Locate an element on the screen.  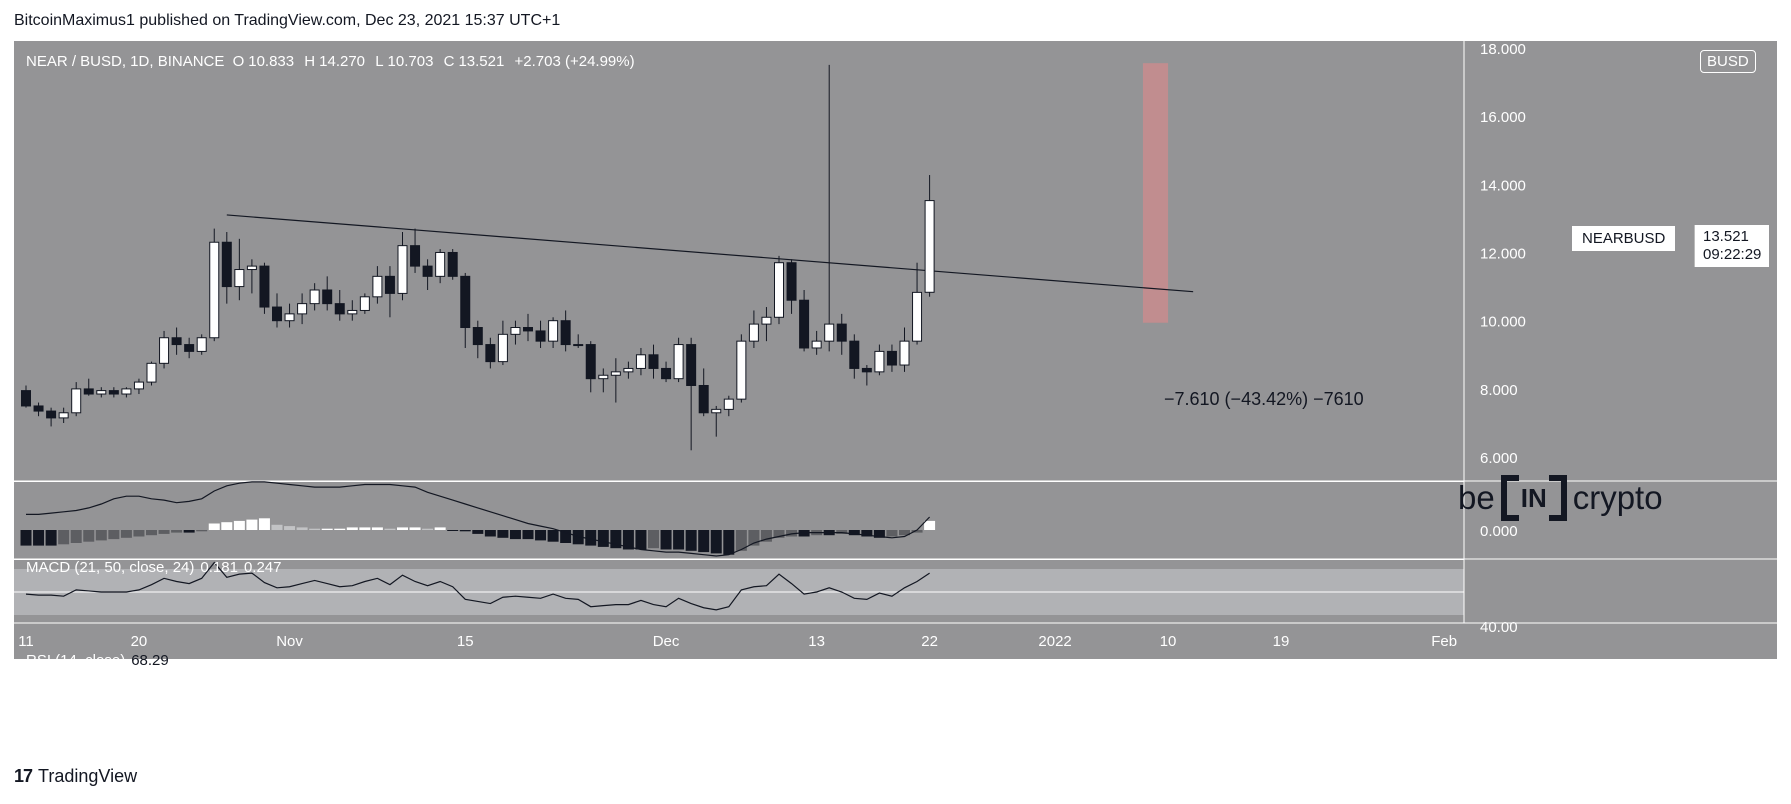
rsi-title: RSI (14, close) is located at coordinates (76, 660).